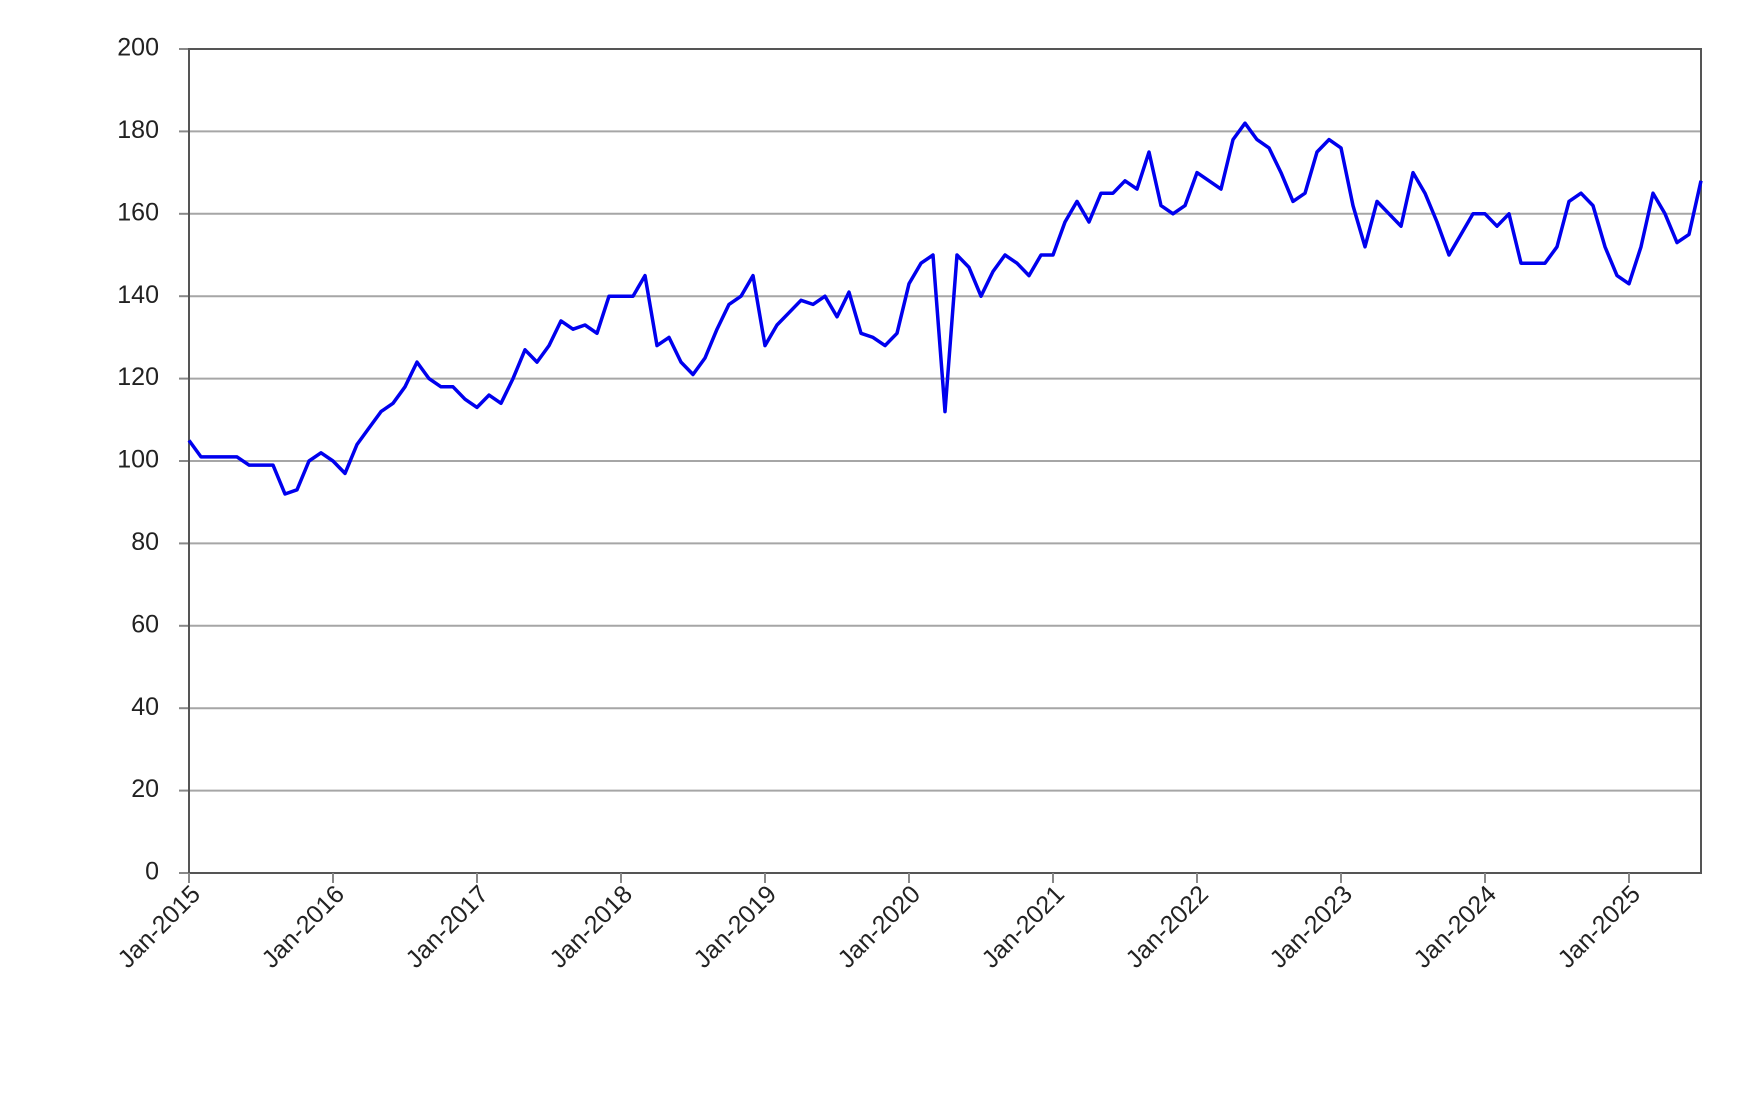  What do you see at coordinates (145, 789) in the screenshot?
I see `y-tick-label: 20` at bounding box center [145, 789].